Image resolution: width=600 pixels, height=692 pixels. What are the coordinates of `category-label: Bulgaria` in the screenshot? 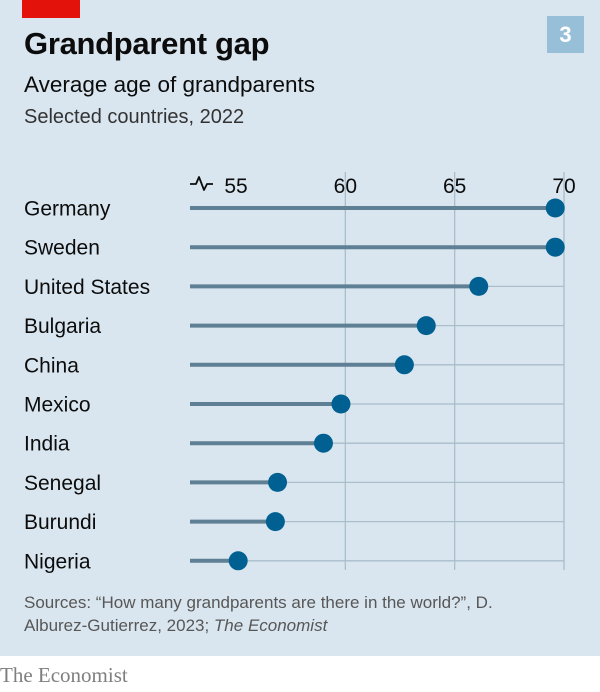 It's located at (62, 326).